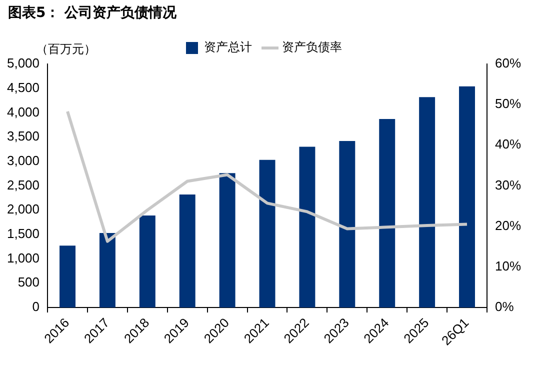 The image size is (534, 378). Describe the element at coordinates (312, 47) in the screenshot. I see `legend-label: 资产负债率` at that location.